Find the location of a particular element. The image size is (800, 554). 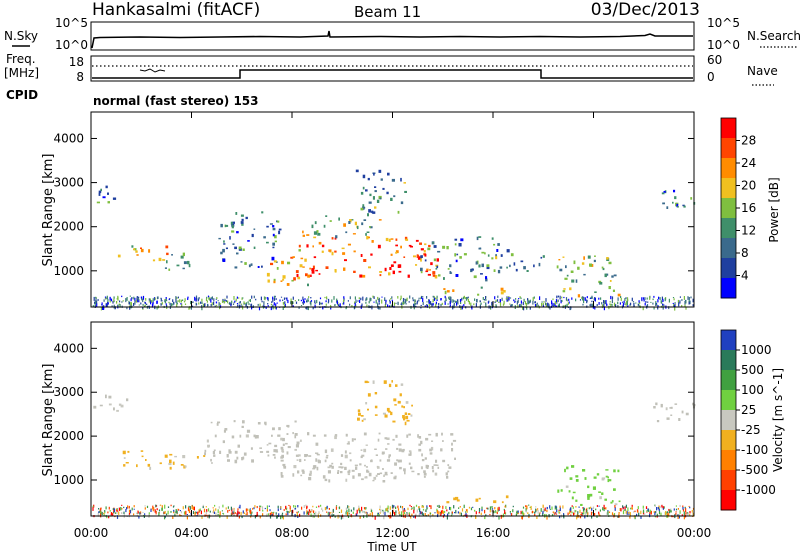

colorbar-tick-label: 28 is located at coordinates (748, 141).